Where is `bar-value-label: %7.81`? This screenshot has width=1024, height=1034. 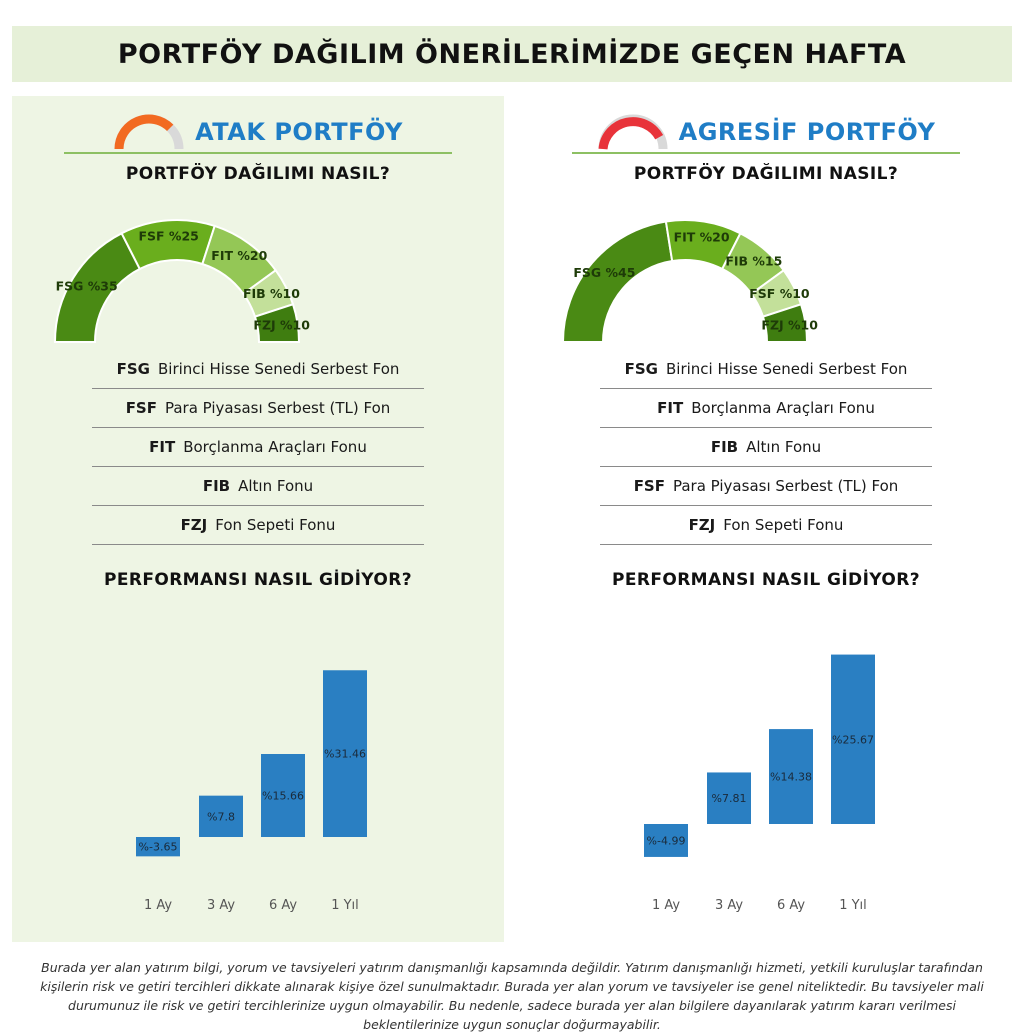
bar-value-label: %7.81 is located at coordinates (729, 798).